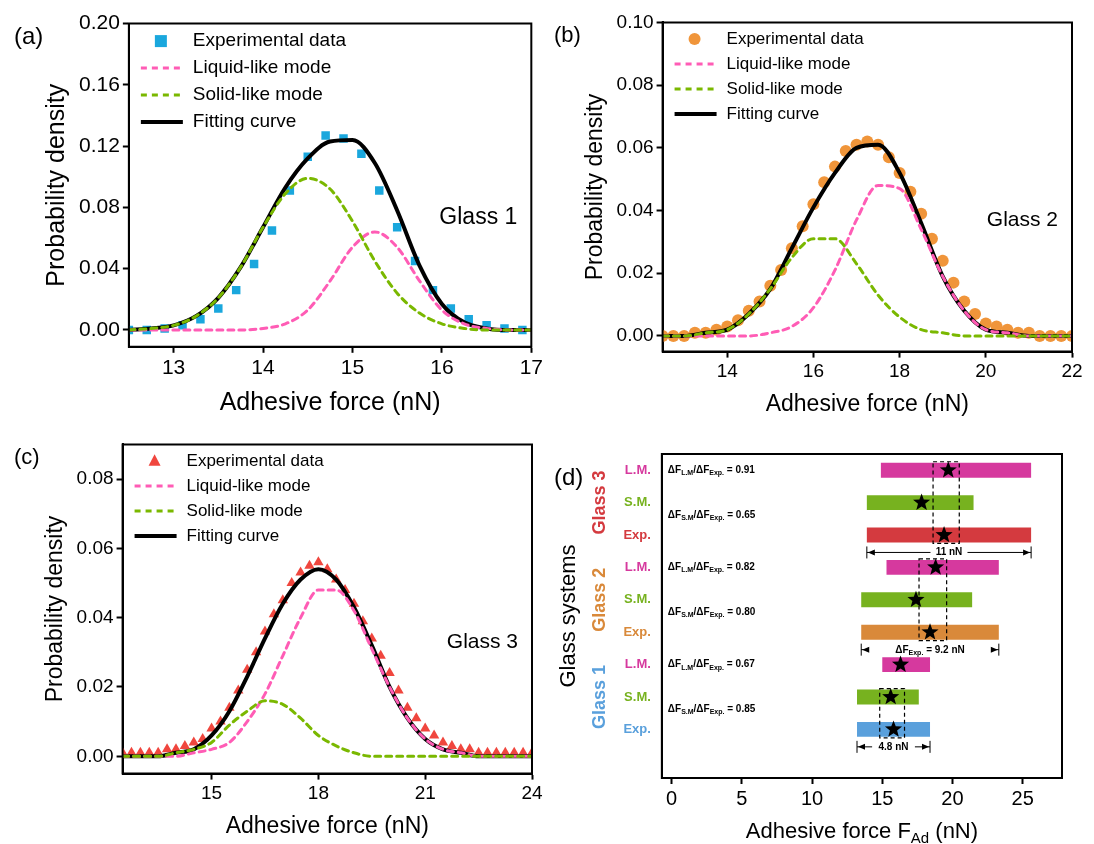  Describe the element at coordinates (568, 616) in the screenshot. I see `y-axis-title: Glass systems` at that location.